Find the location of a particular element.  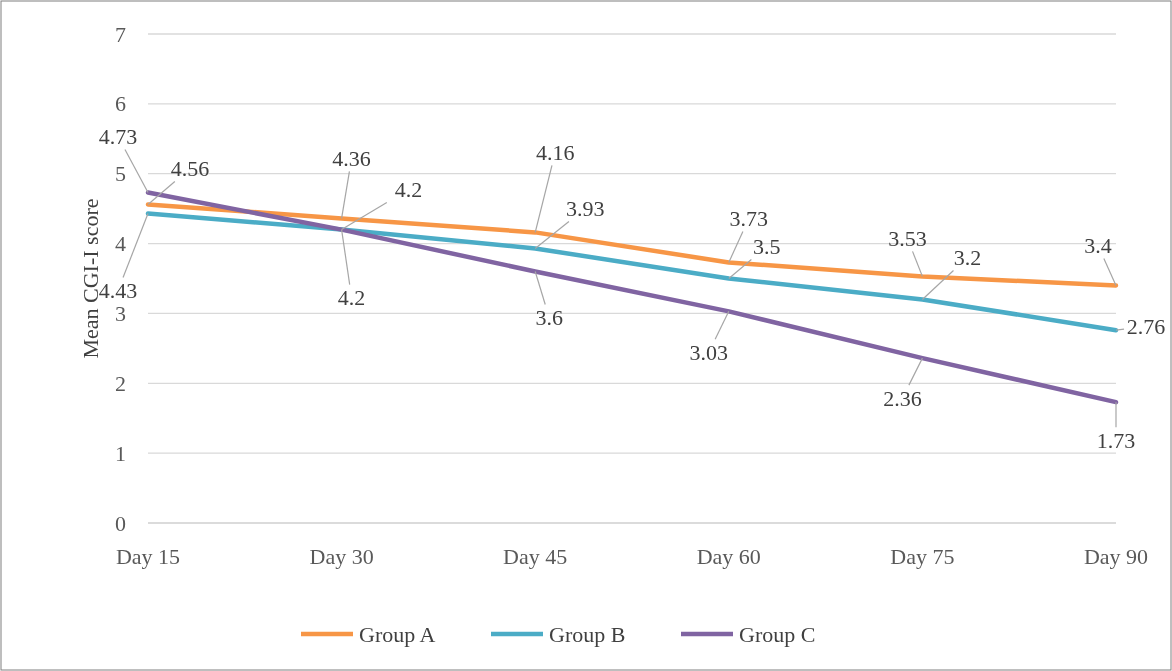

data-label: 4.16 is located at coordinates (555, 152).